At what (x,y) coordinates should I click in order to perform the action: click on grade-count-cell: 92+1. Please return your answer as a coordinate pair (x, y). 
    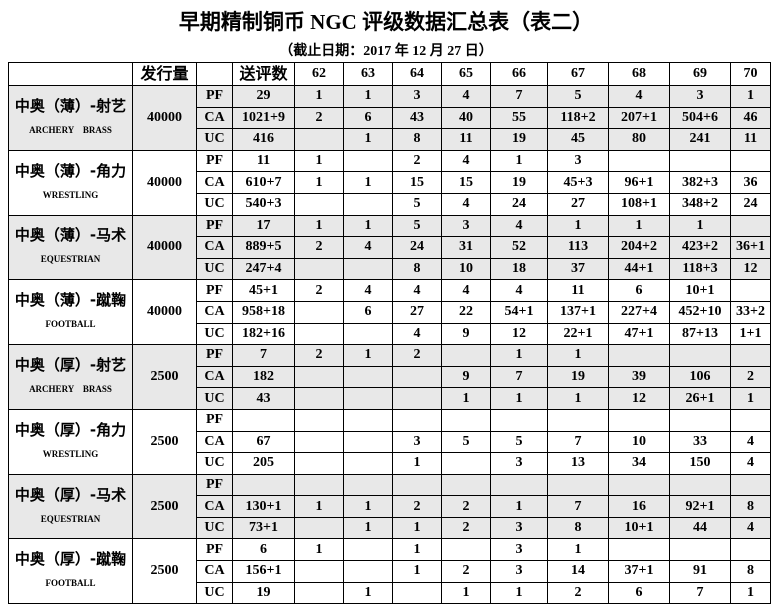
    Looking at the image, I should click on (700, 506).